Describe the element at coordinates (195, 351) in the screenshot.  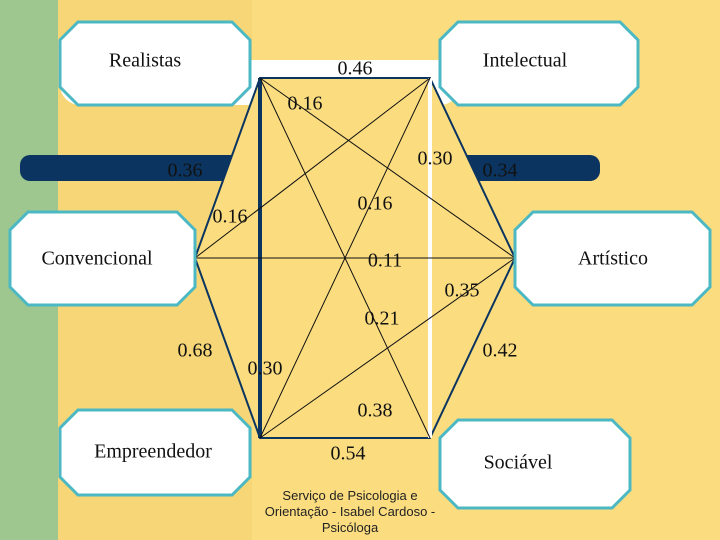
I see `correlation-label: 0.68` at that location.